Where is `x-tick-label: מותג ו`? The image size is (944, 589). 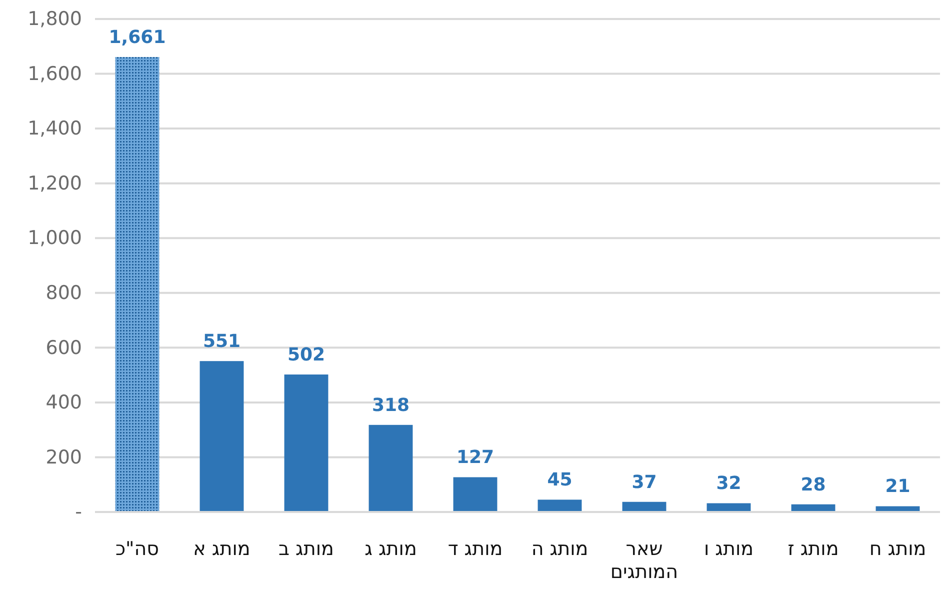
x-tick-label: מותג ו is located at coordinates (729, 549).